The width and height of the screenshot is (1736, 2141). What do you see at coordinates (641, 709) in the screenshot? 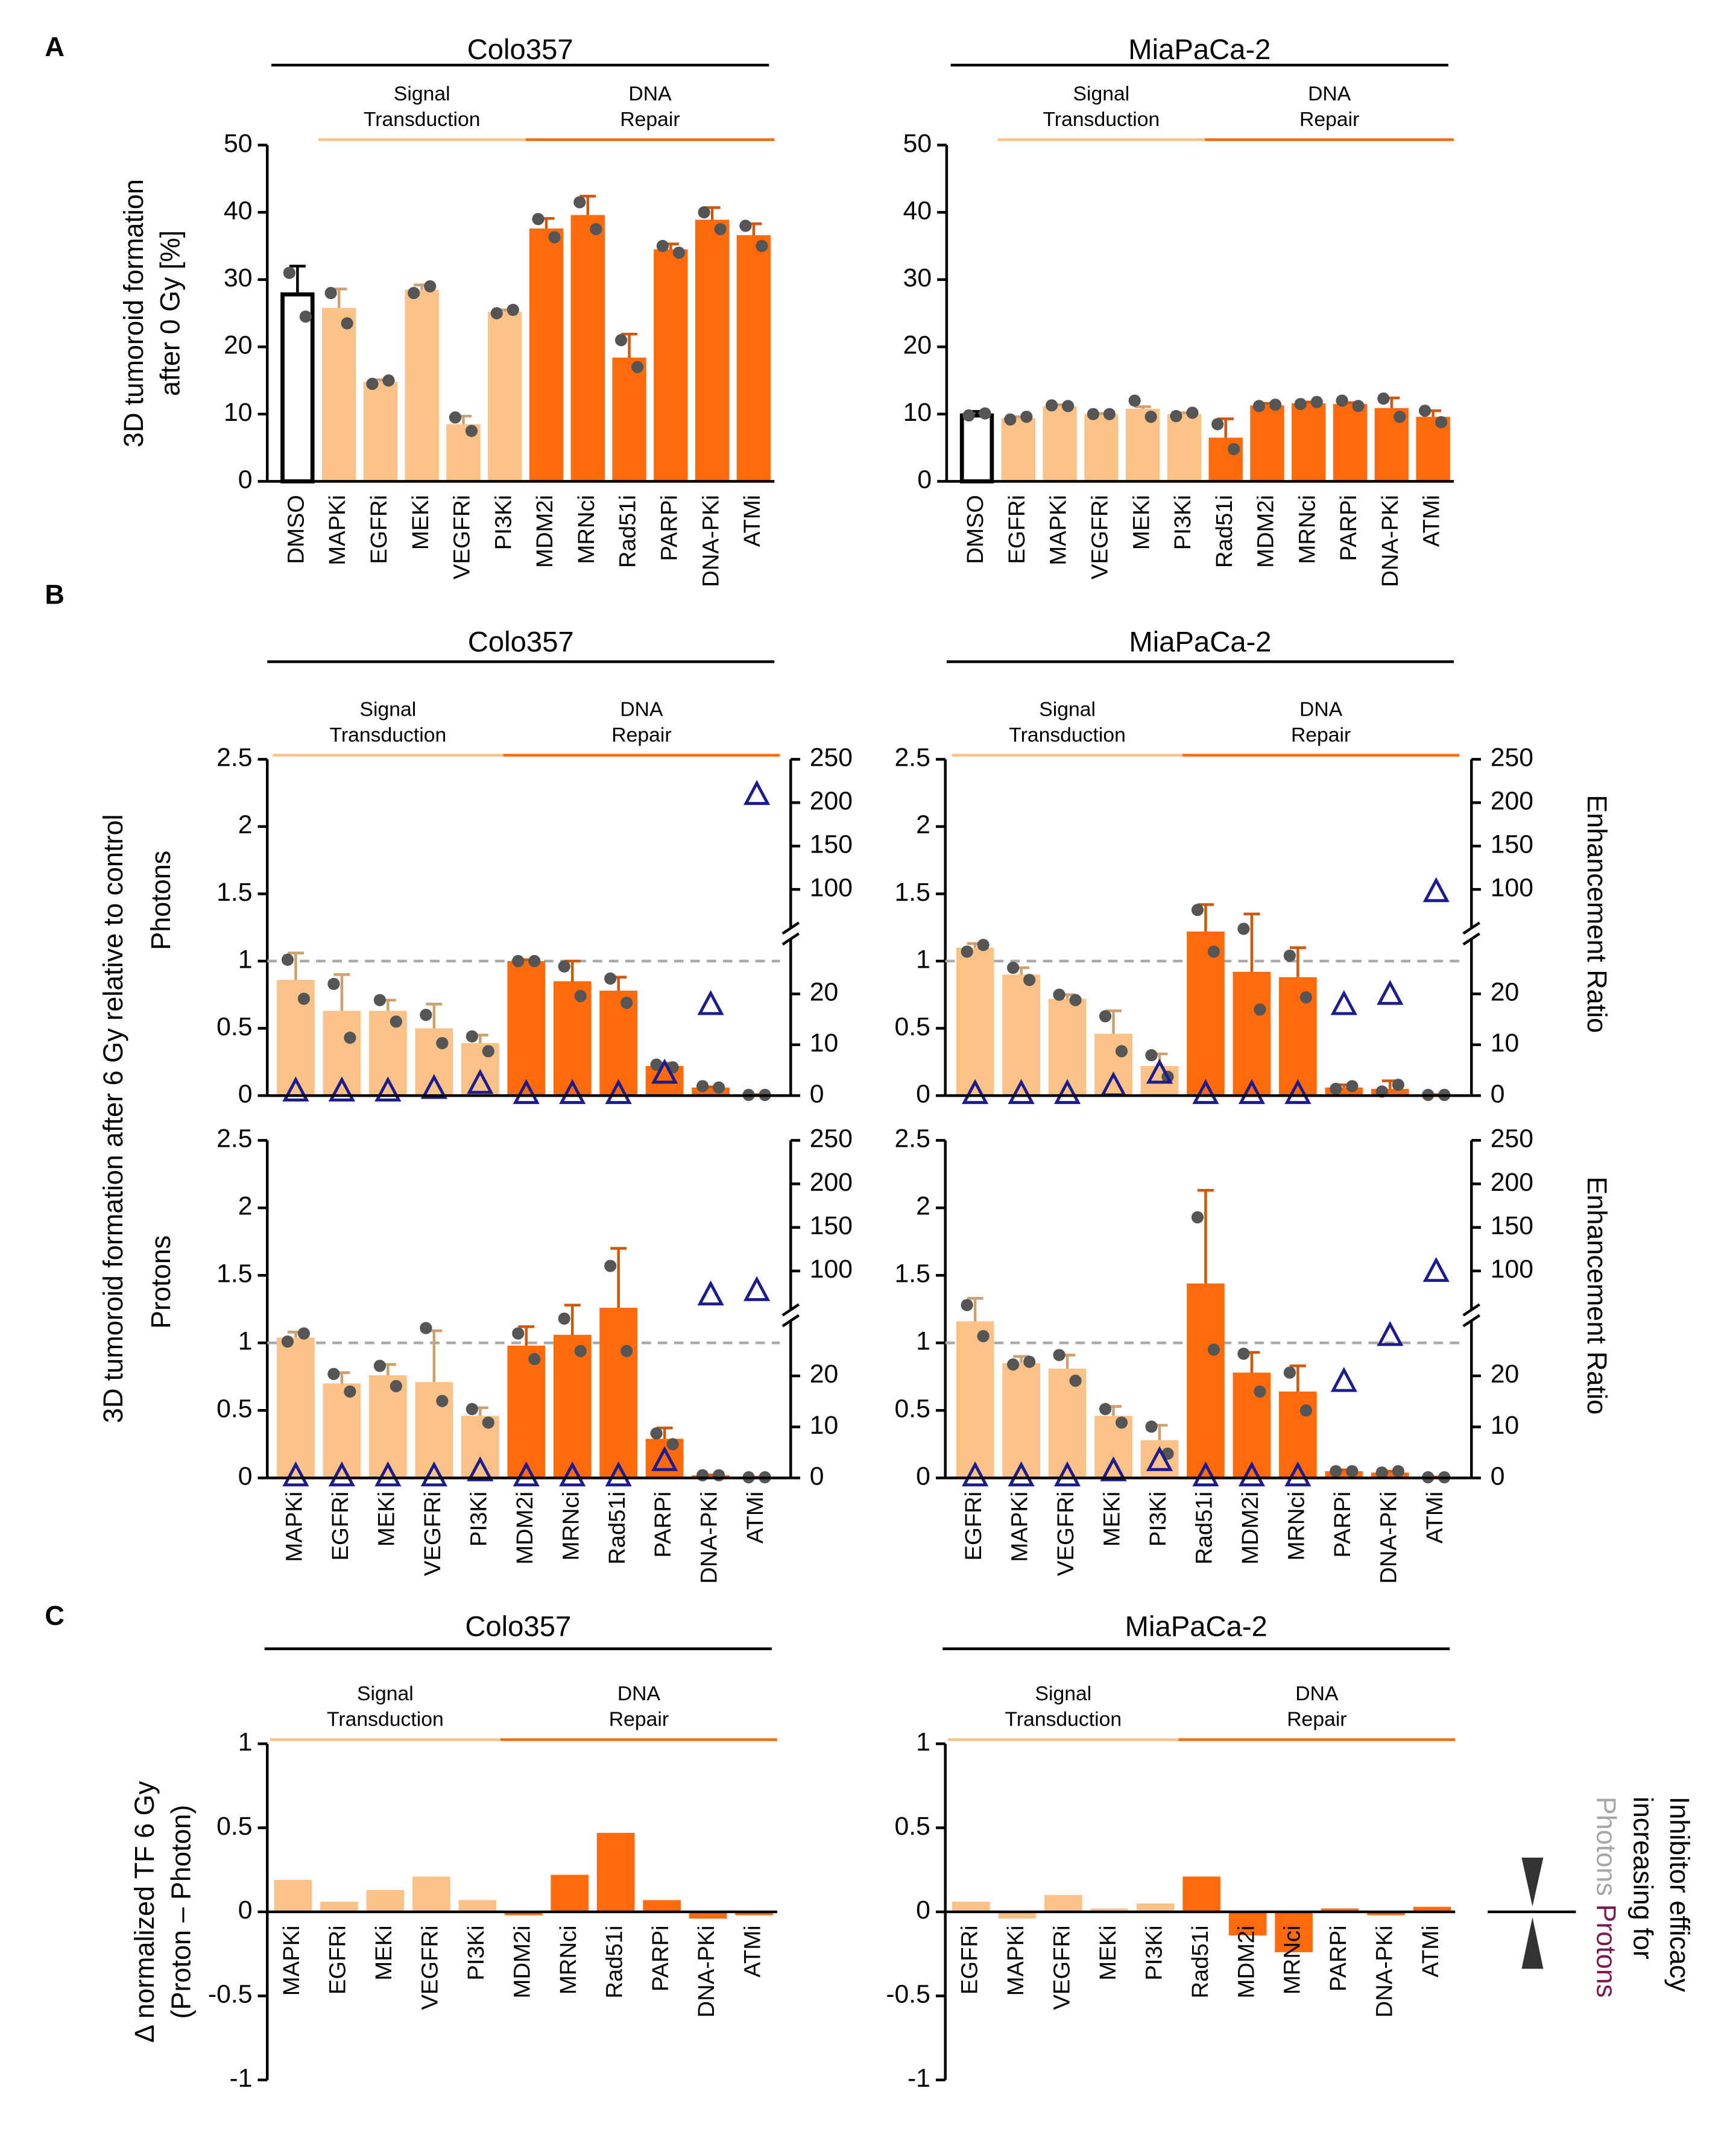
I see `group-label: DNA` at bounding box center [641, 709].